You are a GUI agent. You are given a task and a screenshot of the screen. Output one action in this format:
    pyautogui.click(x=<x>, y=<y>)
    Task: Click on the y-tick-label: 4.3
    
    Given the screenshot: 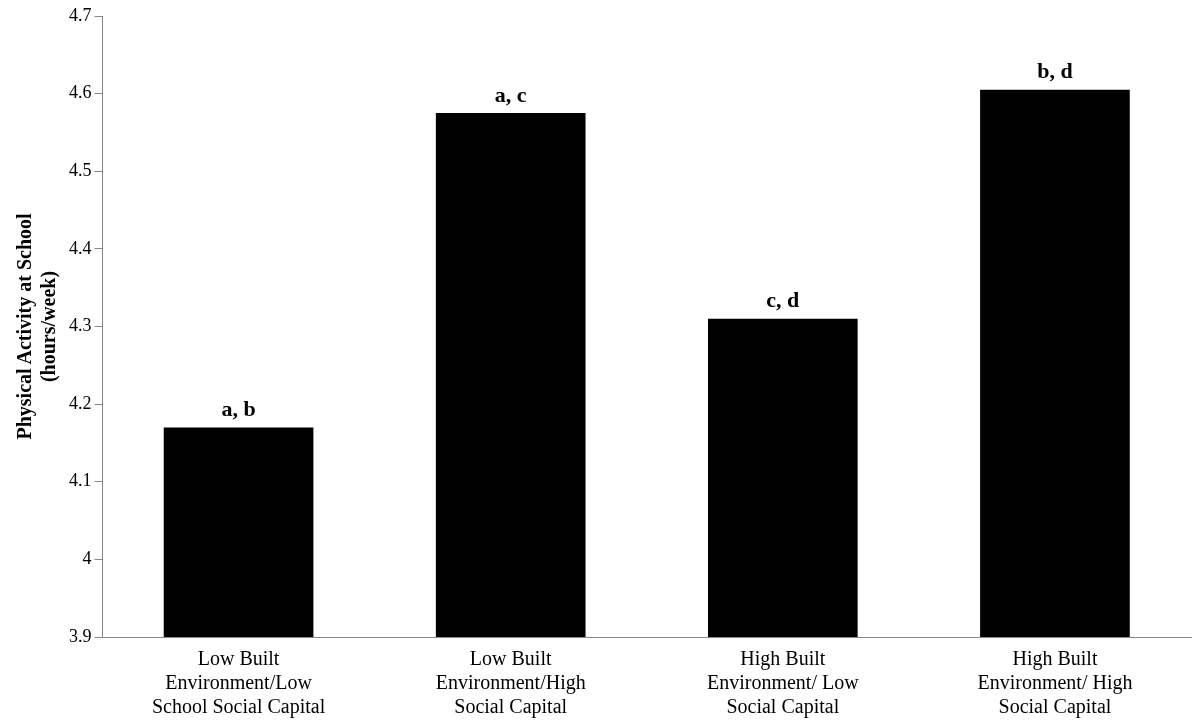 What is the action you would take?
    pyautogui.click(x=80, y=325)
    